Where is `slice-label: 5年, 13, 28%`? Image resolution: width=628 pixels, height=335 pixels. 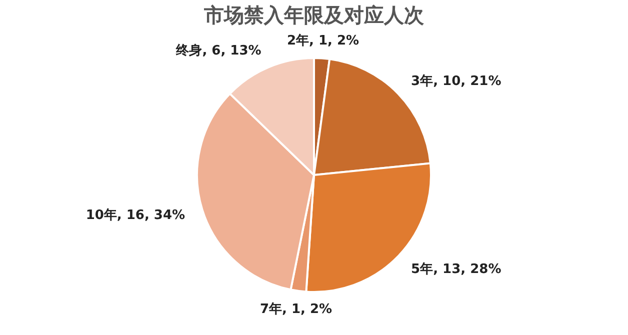 slice-label: 5年, 13, 28% is located at coordinates (456, 269).